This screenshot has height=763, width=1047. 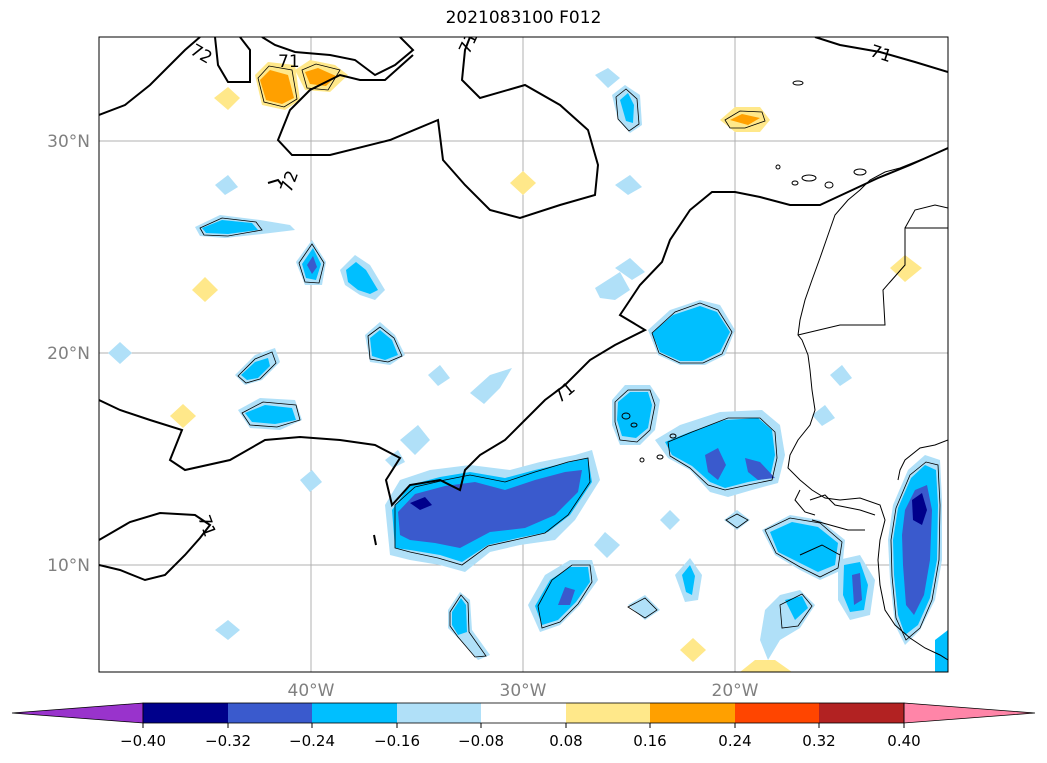 What do you see at coordinates (311, 691) in the screenshot?
I see `lon-label-40w: 40°W` at bounding box center [311, 691].